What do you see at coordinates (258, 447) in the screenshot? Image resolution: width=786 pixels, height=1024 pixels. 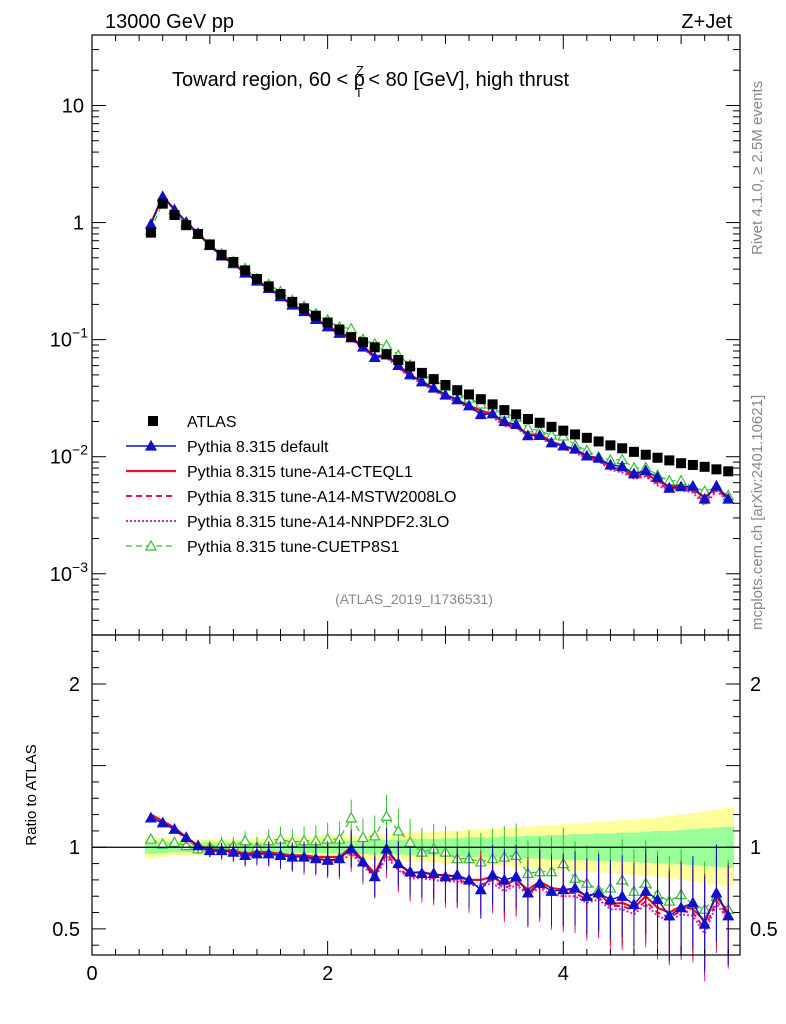 I see `legend-label-default: Pythia 8.315 default` at bounding box center [258, 447].